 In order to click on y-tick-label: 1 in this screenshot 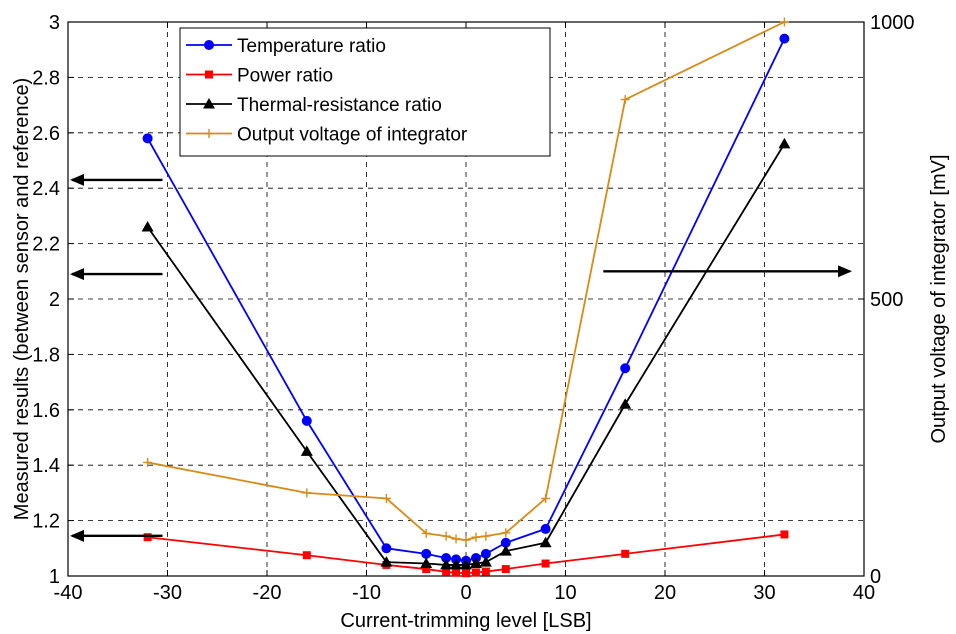, I will do `click(54, 577)`.